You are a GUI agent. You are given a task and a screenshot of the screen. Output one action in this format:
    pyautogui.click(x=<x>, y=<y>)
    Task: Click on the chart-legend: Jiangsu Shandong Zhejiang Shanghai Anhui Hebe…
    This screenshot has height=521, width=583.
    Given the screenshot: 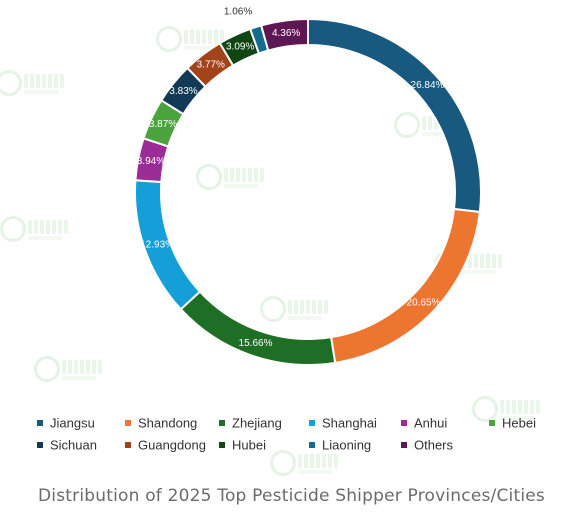 What is the action you would take?
    pyautogui.click(x=286, y=433)
    